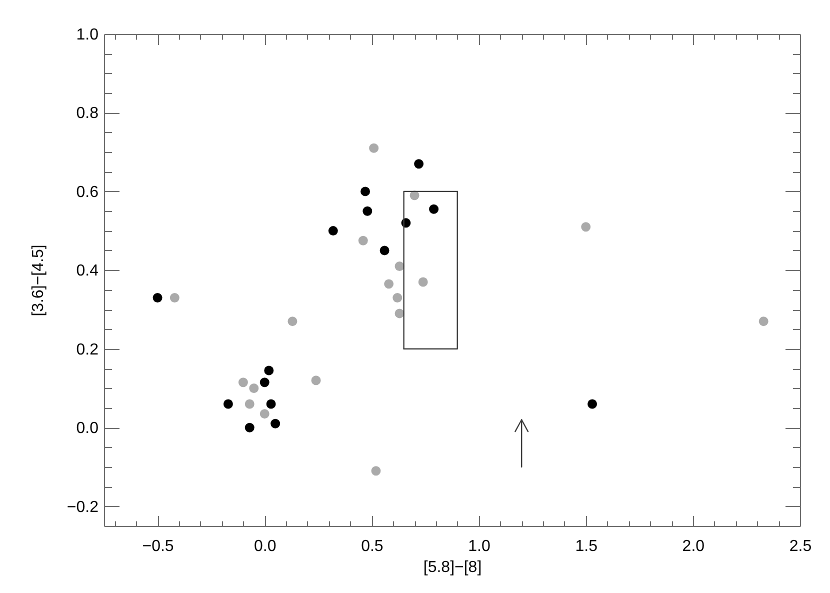 The image size is (830, 593). I want to click on y-tick-label: 0.2, so click(87, 349).